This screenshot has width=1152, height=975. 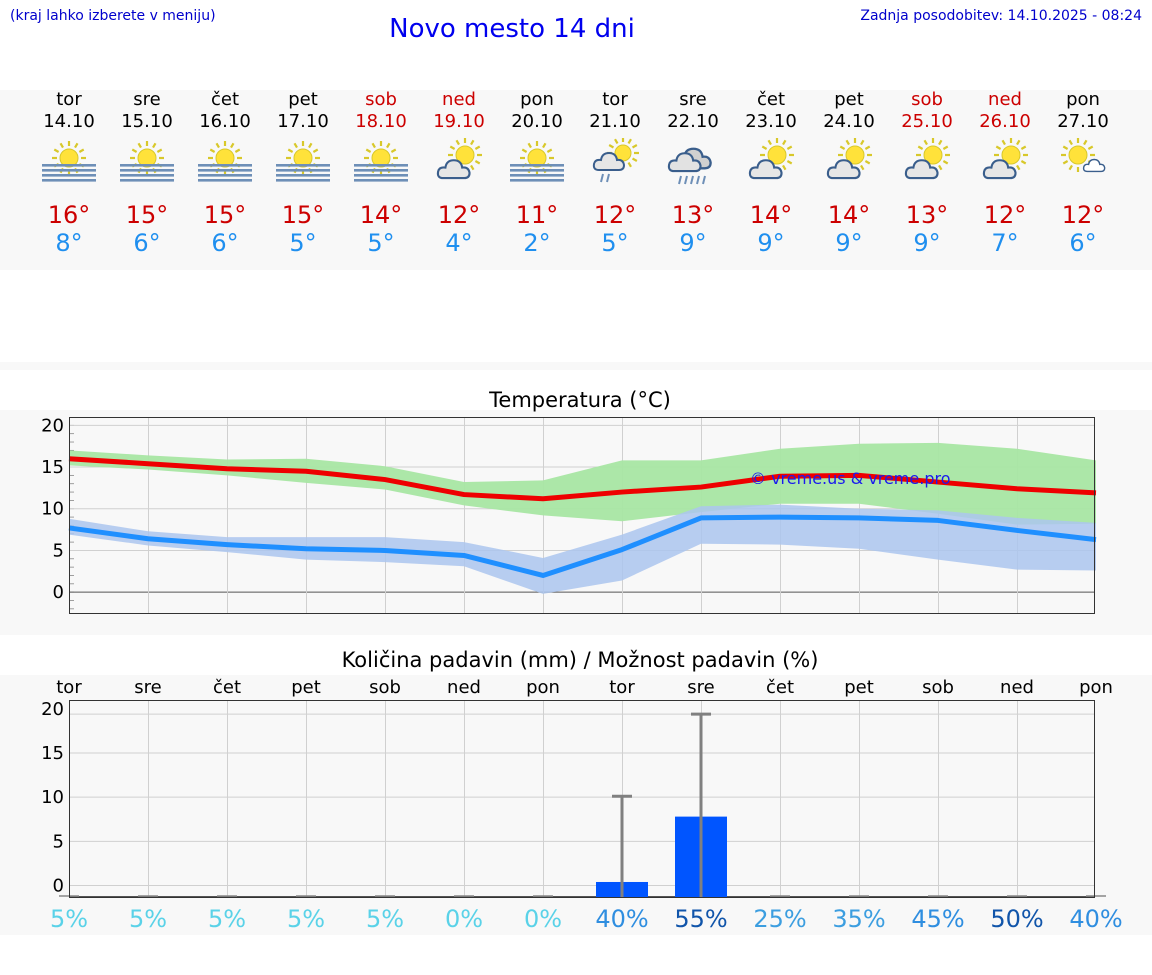 What do you see at coordinates (69, 215) in the screenshot?
I see `max-temperature: 16°` at bounding box center [69, 215].